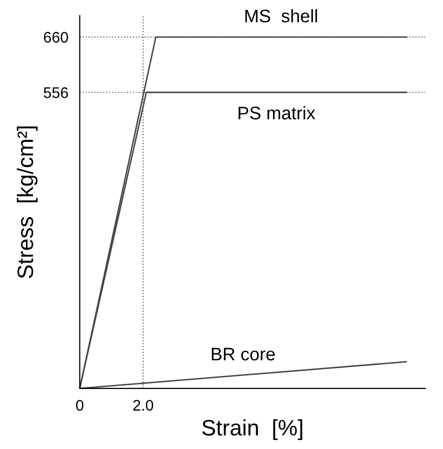  Describe the element at coordinates (277, 113) in the screenshot. I see `series-label: PS matrix` at that location.